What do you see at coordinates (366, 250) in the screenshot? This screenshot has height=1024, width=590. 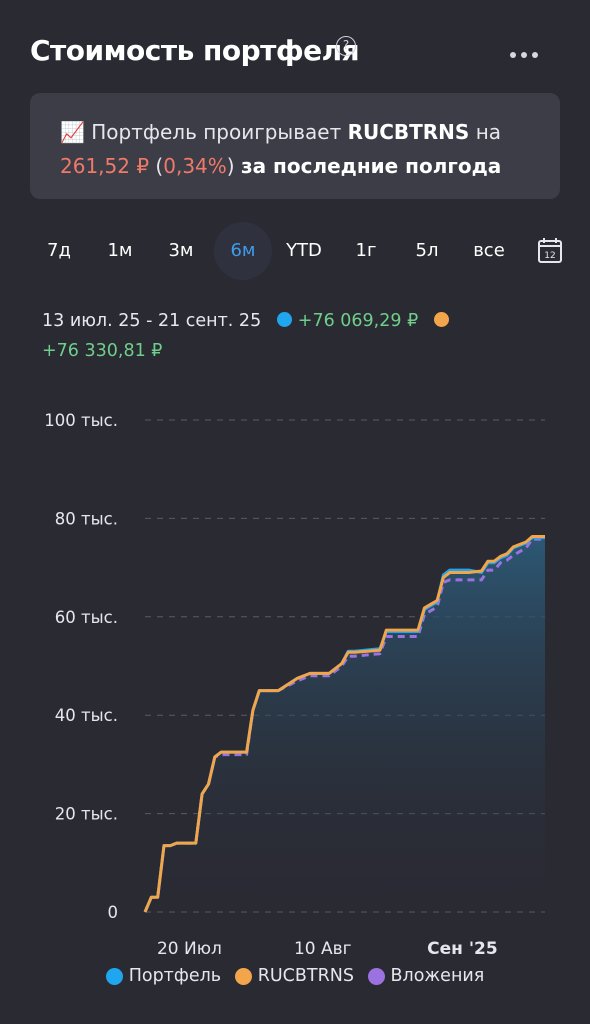 I see `period-1y: 1г` at bounding box center [366, 250].